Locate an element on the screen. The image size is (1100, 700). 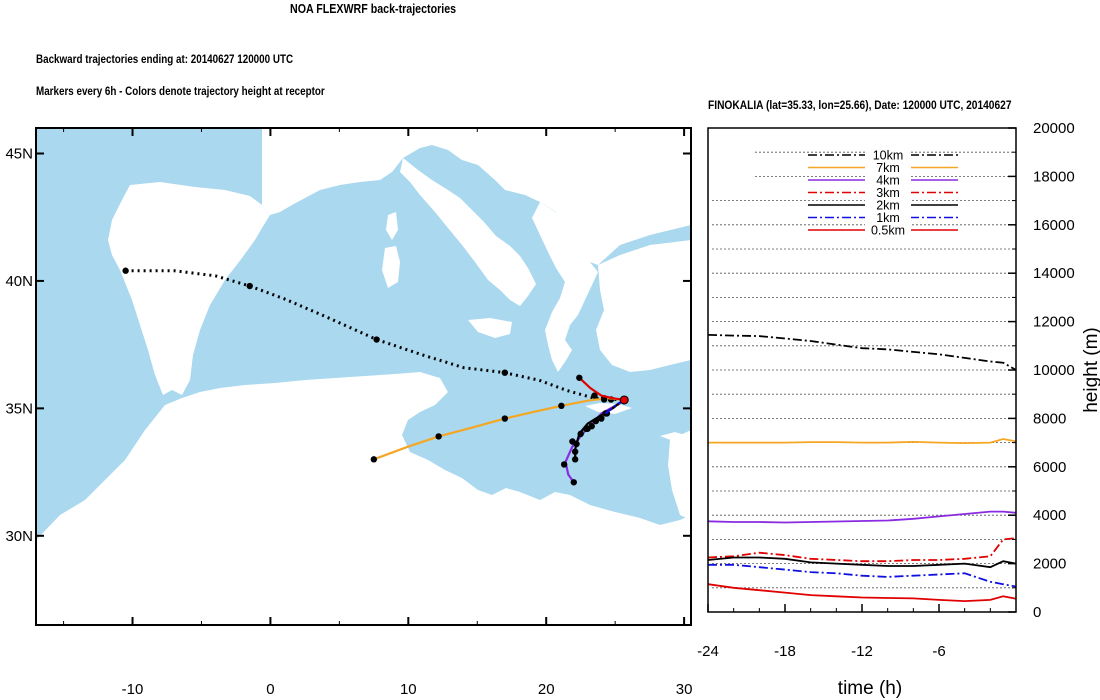
profile-y-tick-label: 0 is located at coordinates (1037, 612).